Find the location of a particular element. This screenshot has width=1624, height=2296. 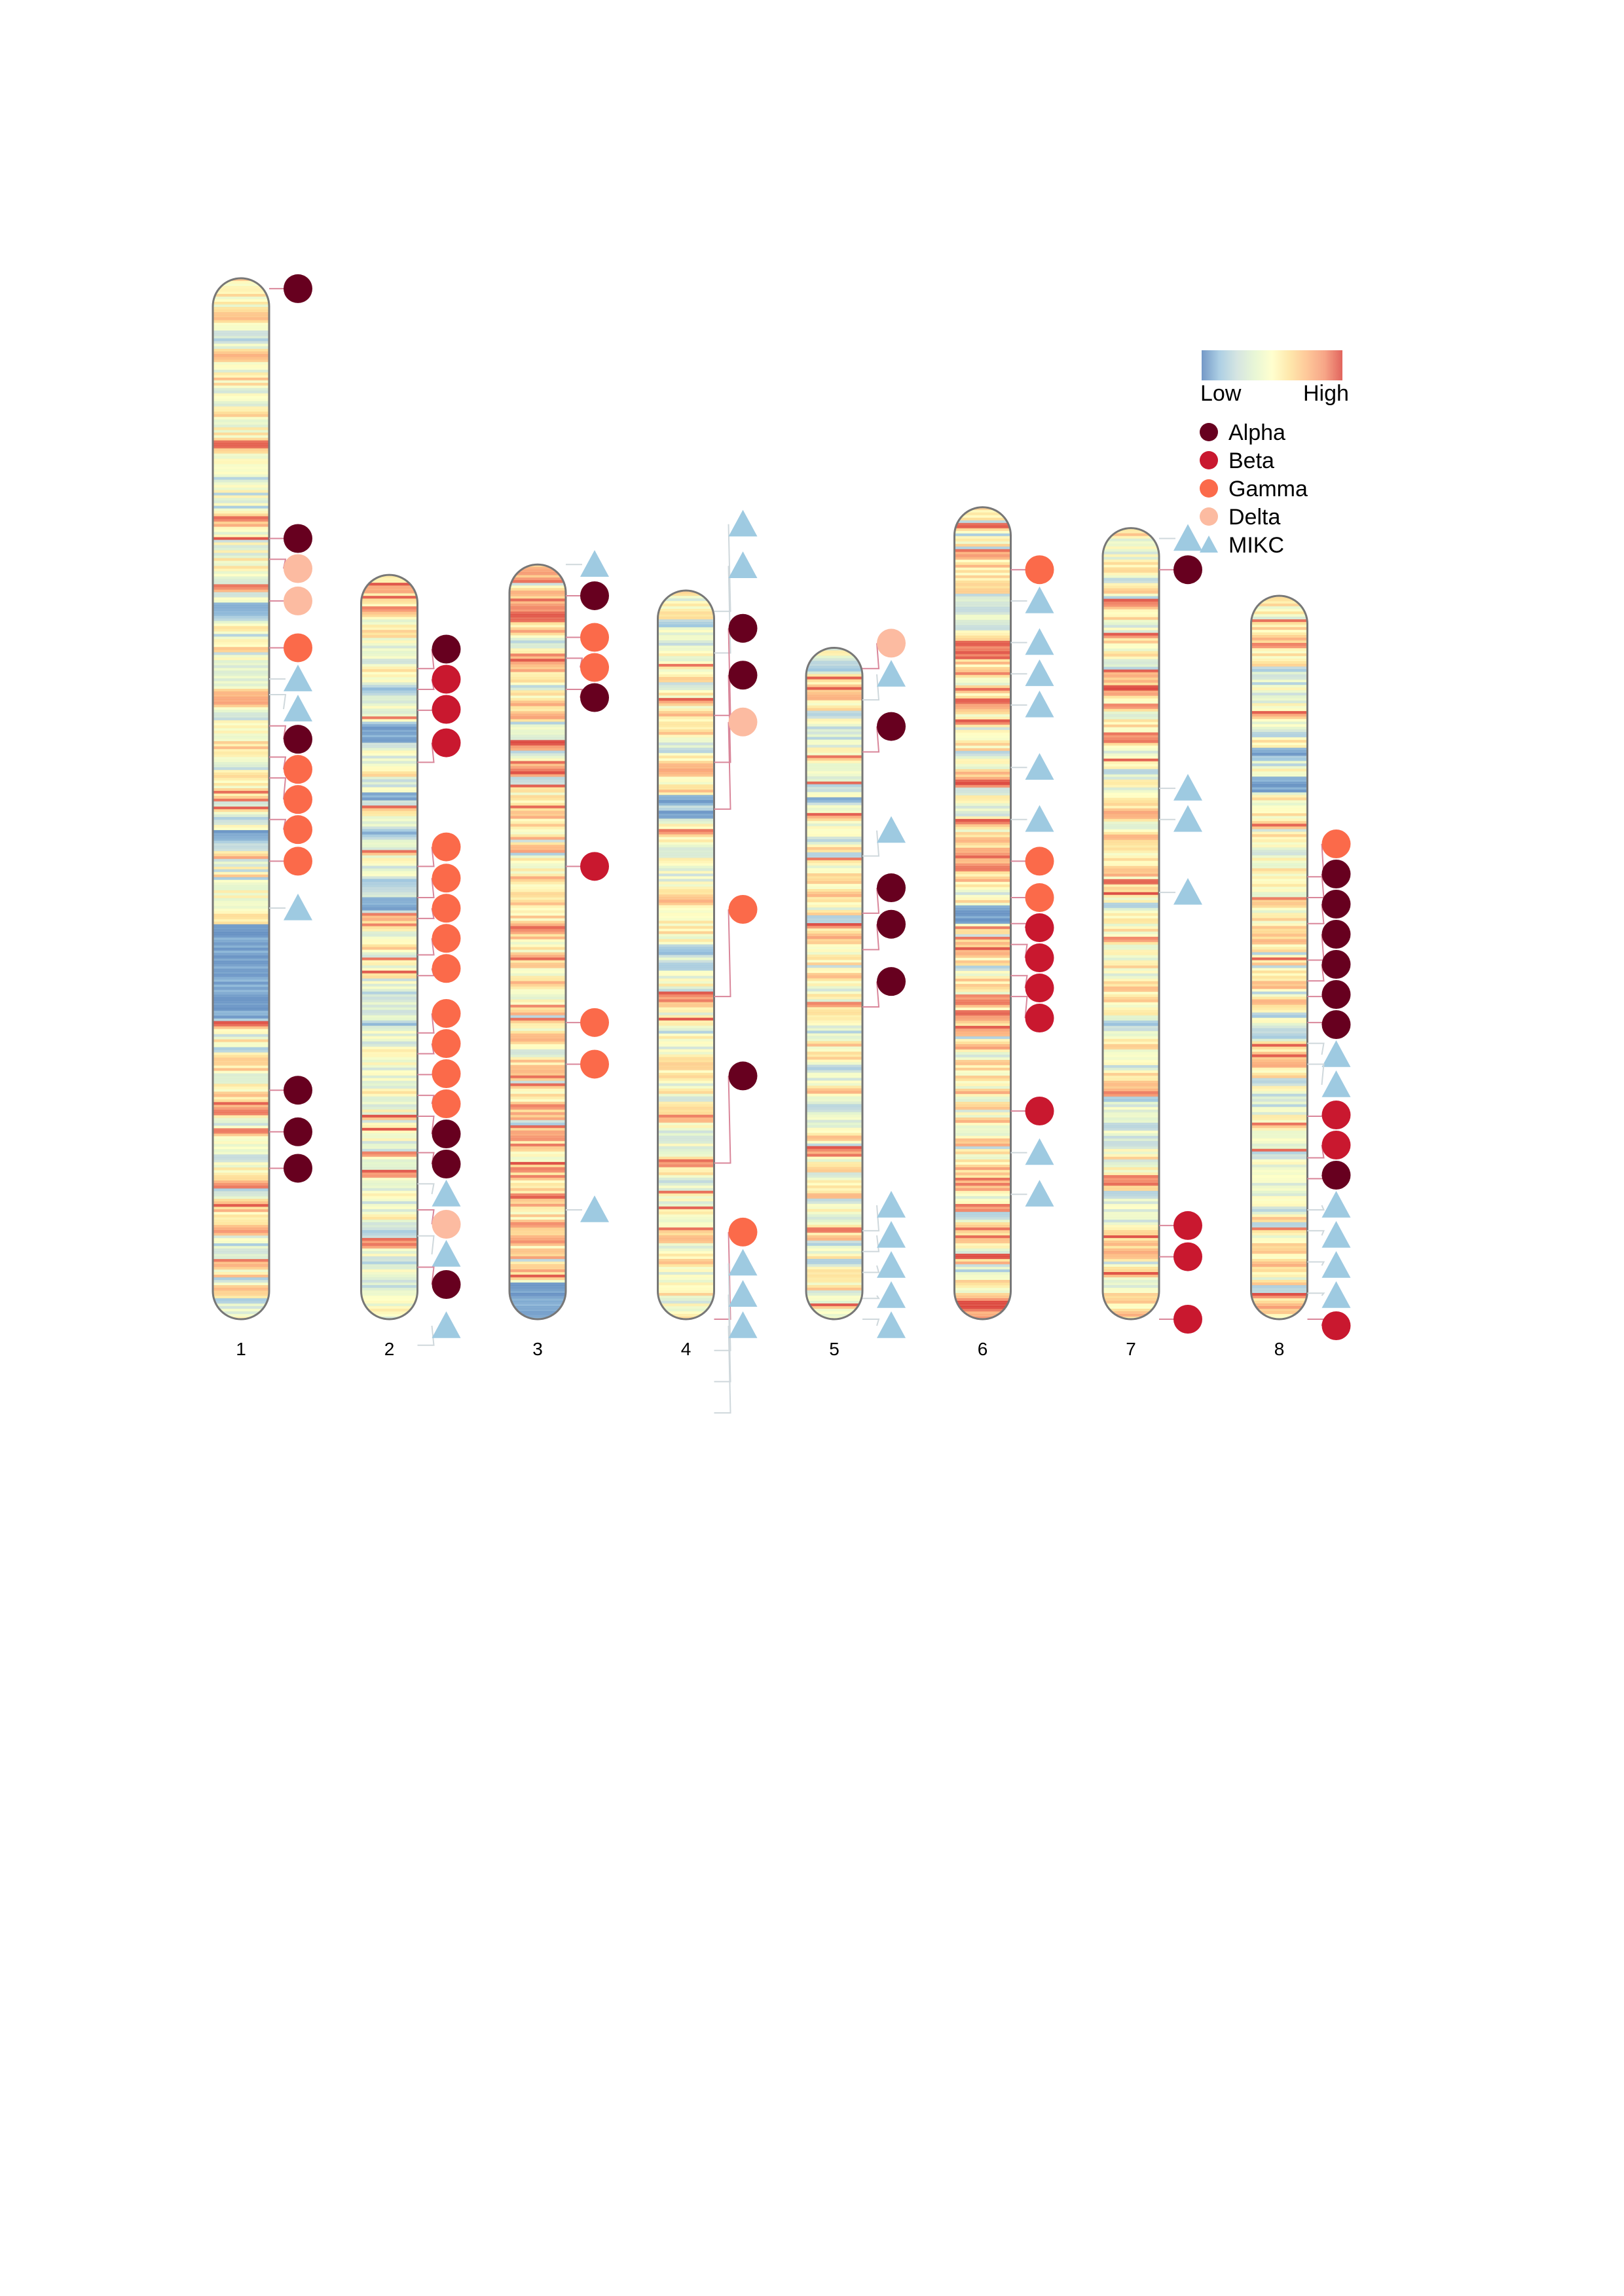

chromosome-4-gene-markers is located at coordinates (736, 961).